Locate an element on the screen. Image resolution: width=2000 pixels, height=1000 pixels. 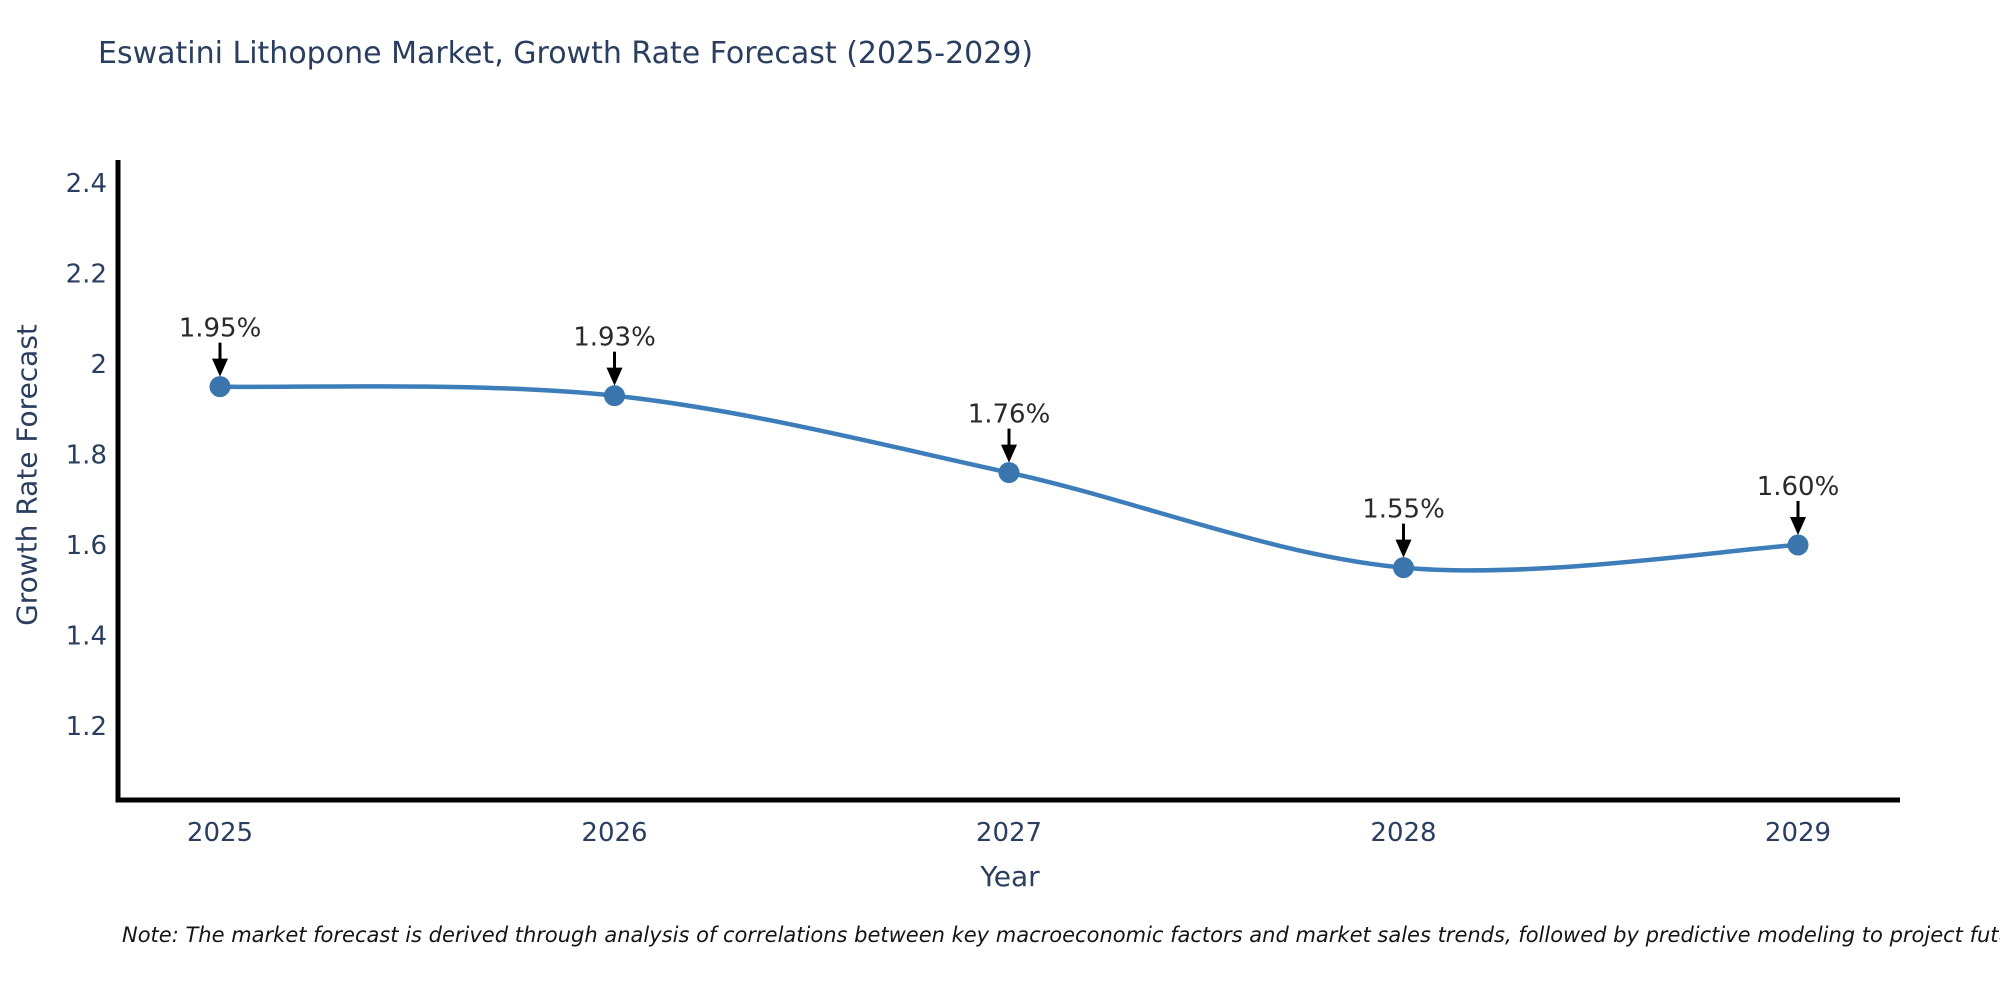
x-axis-title: Year is located at coordinates (1010, 876).